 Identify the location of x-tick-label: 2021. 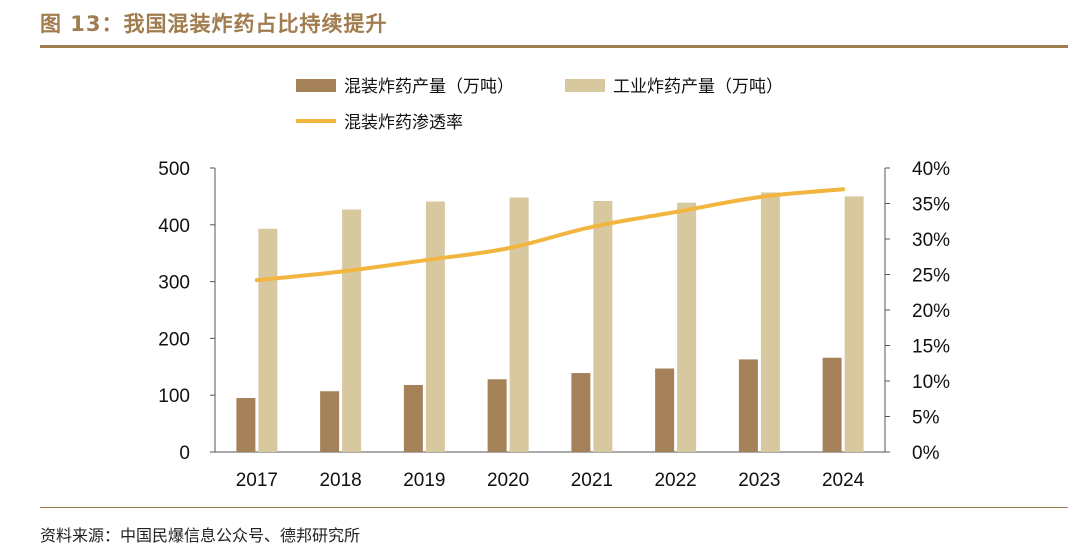
(592, 480).